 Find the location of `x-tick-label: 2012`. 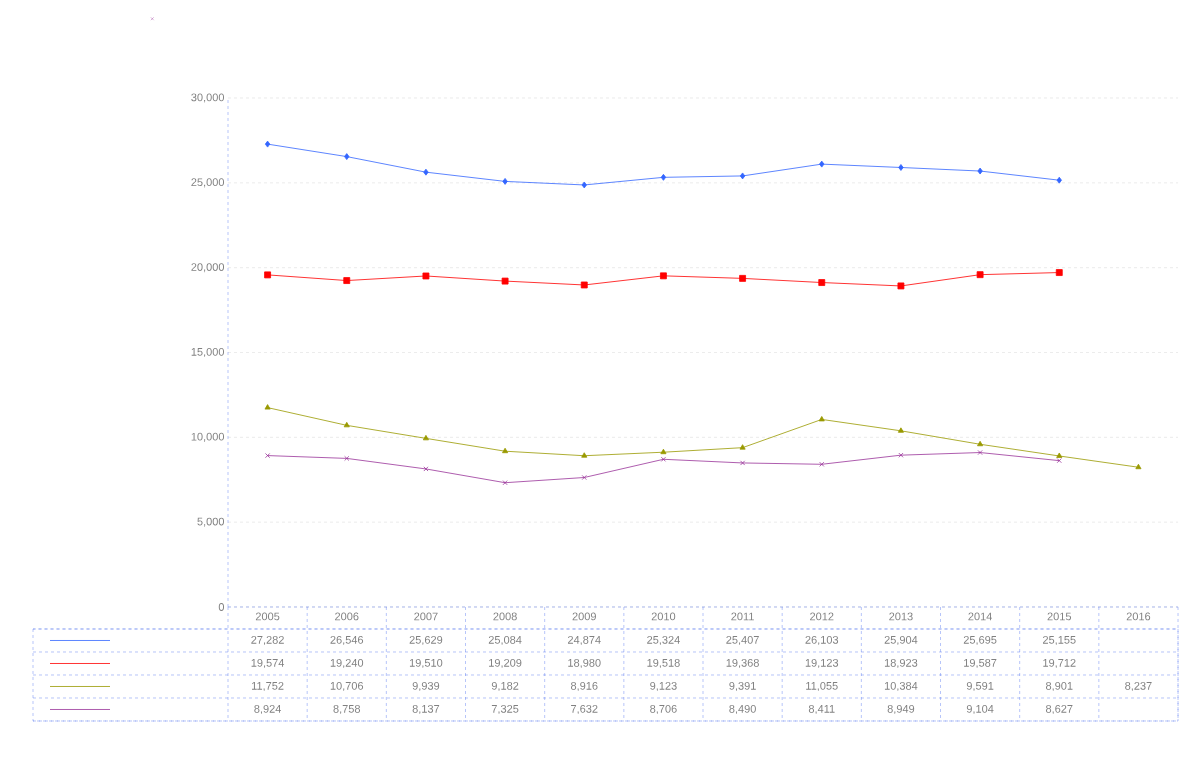

x-tick-label: 2012 is located at coordinates (822, 616).